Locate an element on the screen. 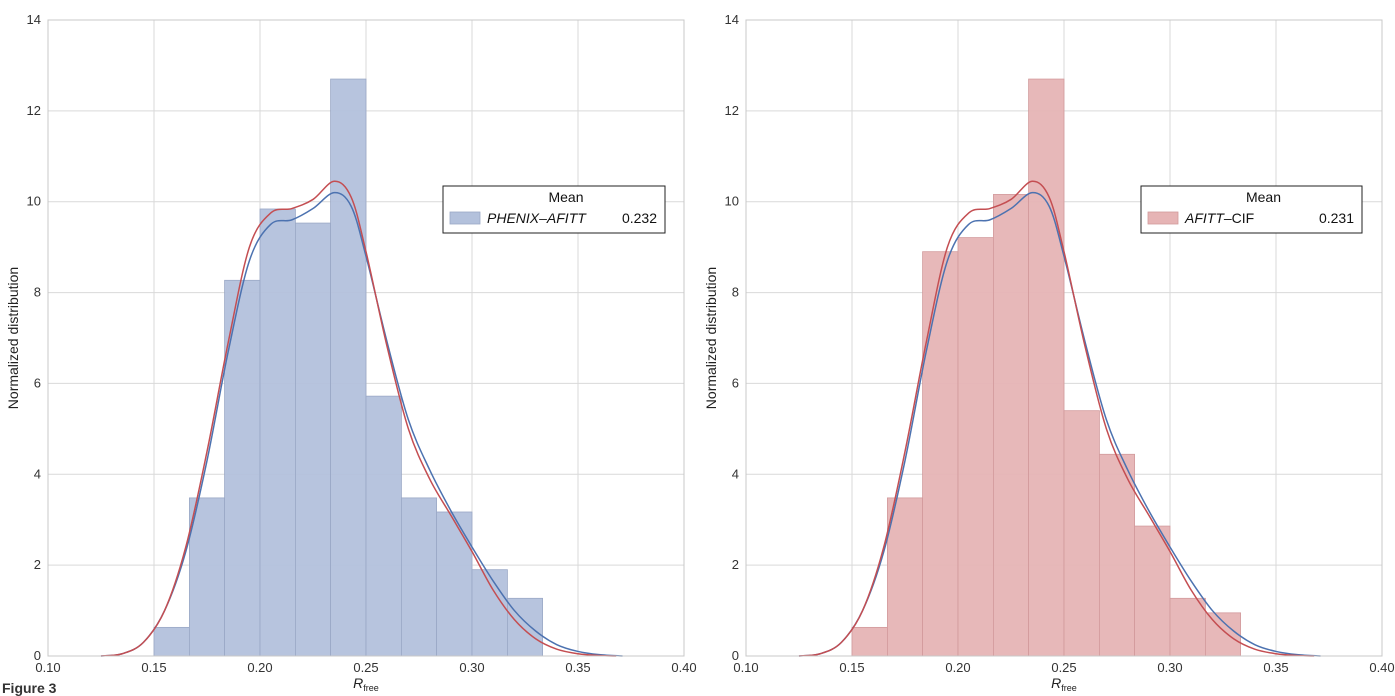  panel0-xtick-label-6: 0.40 is located at coordinates (683, 667).